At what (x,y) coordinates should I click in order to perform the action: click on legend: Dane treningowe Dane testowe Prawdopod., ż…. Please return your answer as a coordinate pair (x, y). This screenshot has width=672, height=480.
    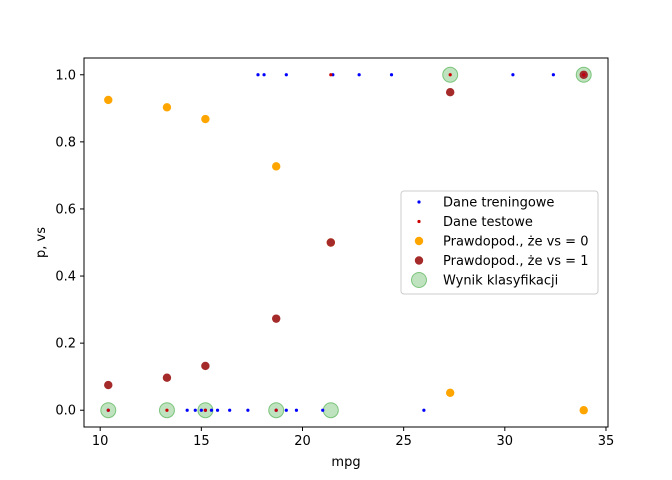
    Looking at the image, I should click on (499, 242).